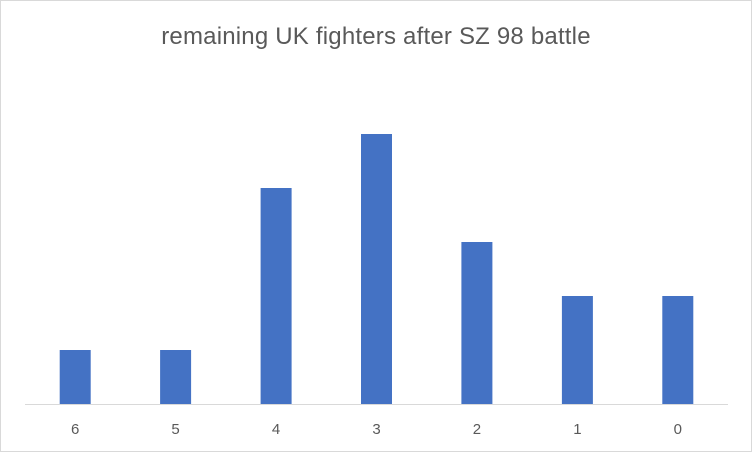 The width and height of the screenshot is (752, 452). I want to click on x-tick-label-6: 6, so click(75, 429).